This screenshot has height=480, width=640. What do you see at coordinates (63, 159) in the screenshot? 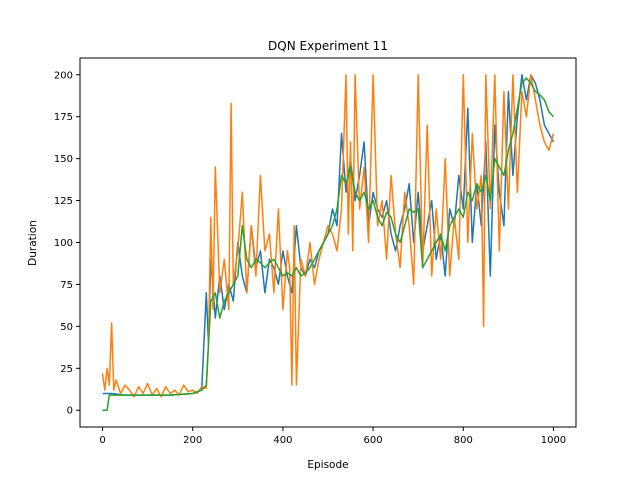
I see `y-tick-label: 150` at bounding box center [63, 159].